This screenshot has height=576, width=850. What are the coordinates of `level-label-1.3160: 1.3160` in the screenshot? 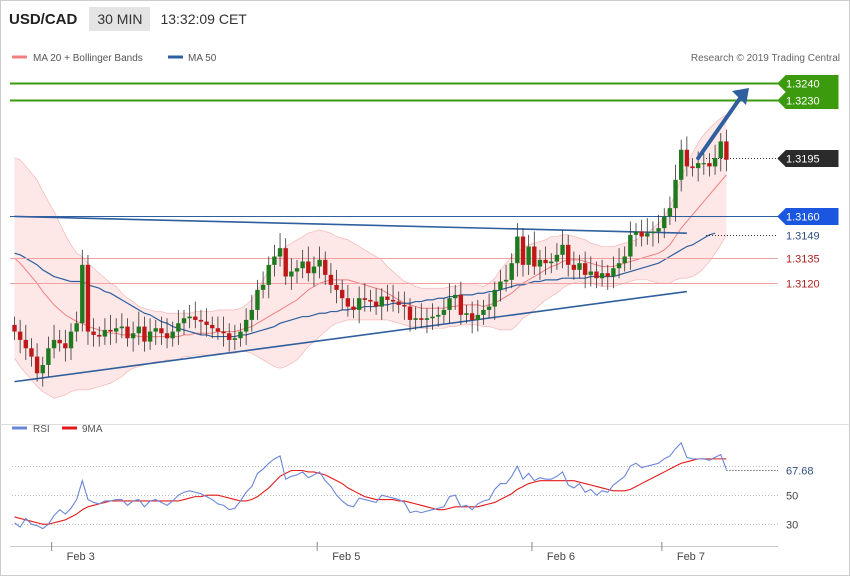 It's located at (803, 218).